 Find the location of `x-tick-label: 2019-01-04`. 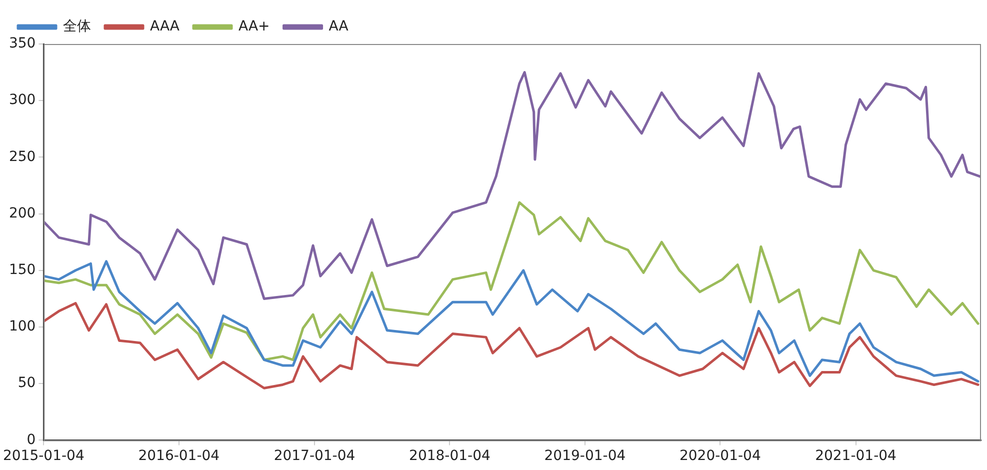

x-tick-label: 2019-01-04 is located at coordinates (585, 456).